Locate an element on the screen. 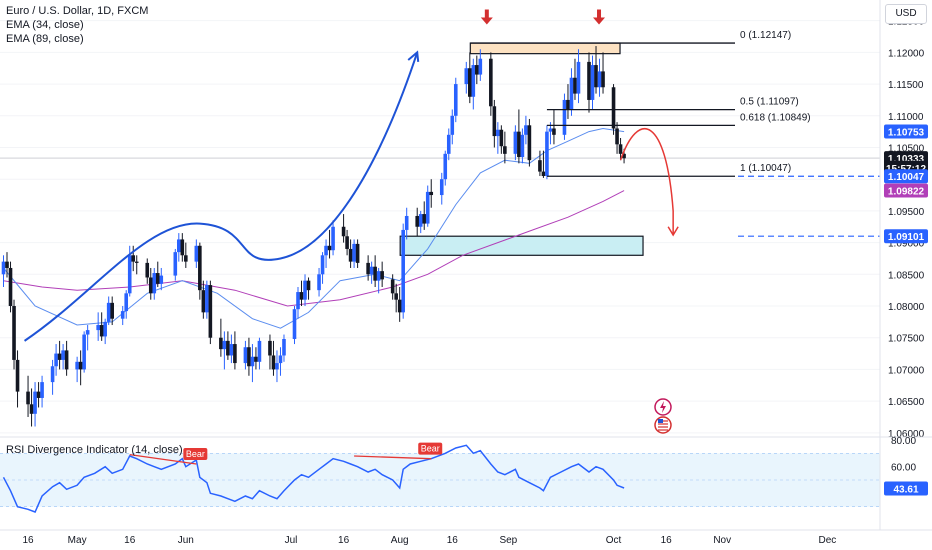 The height and width of the screenshot is (550, 932). demand-zone is located at coordinates (521, 245).